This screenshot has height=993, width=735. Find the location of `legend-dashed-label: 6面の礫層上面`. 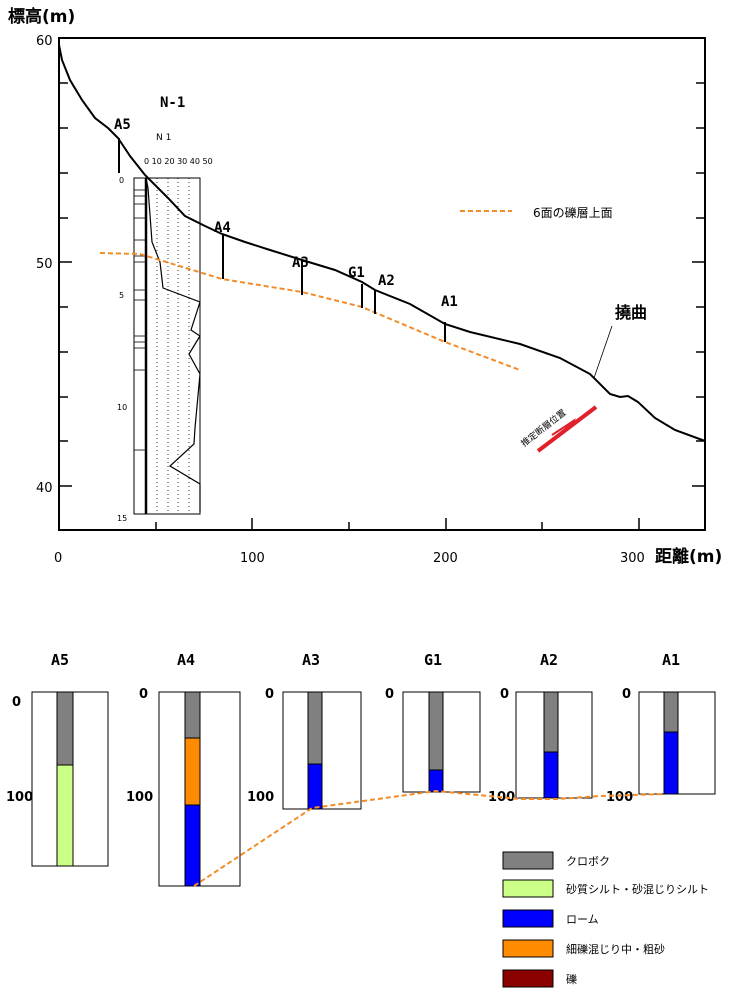

legend-dashed-label: 6面の礫層上面 is located at coordinates (573, 212).